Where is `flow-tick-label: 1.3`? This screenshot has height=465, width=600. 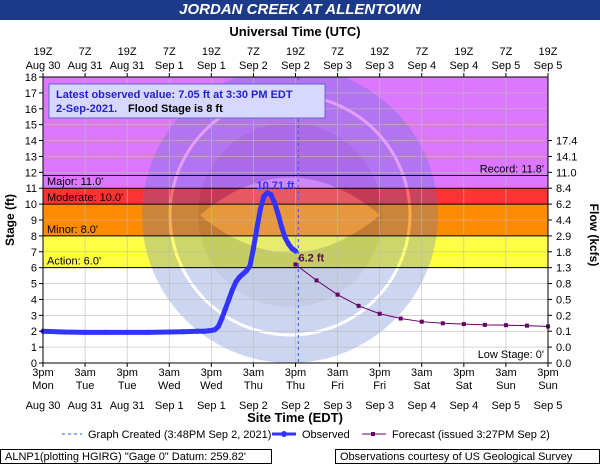
flow-tick-label: 1.3 is located at coordinates (563, 269).